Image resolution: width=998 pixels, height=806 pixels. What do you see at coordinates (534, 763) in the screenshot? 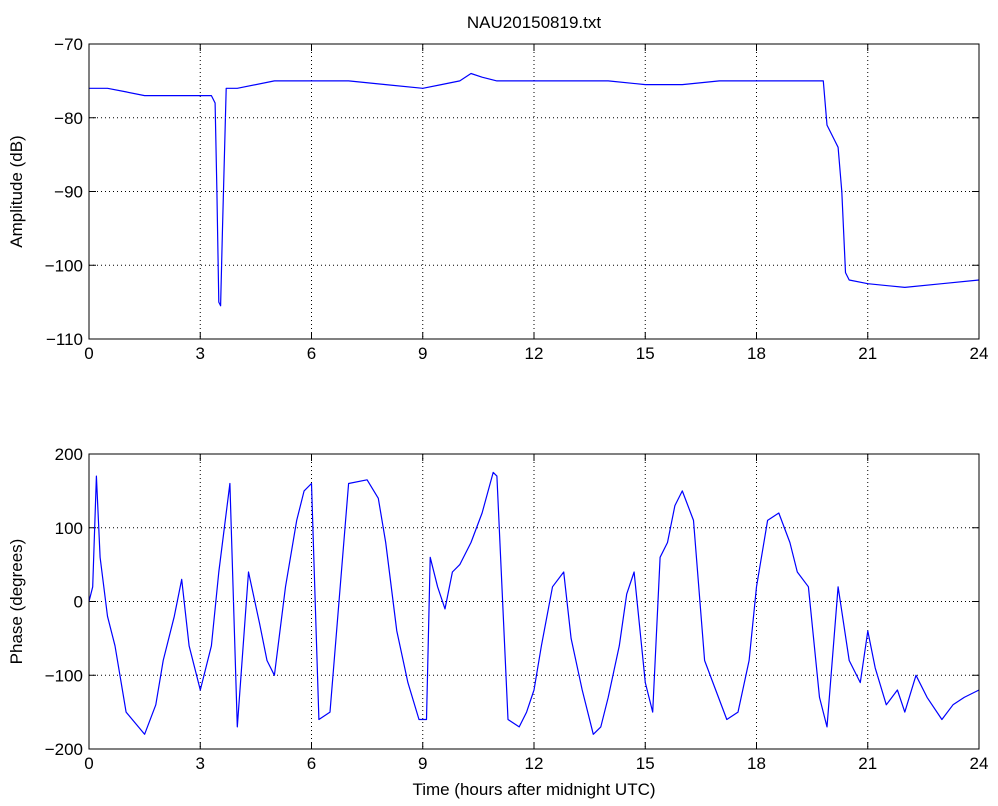
I see `phase-x-tick-label: 12` at bounding box center [534, 763].